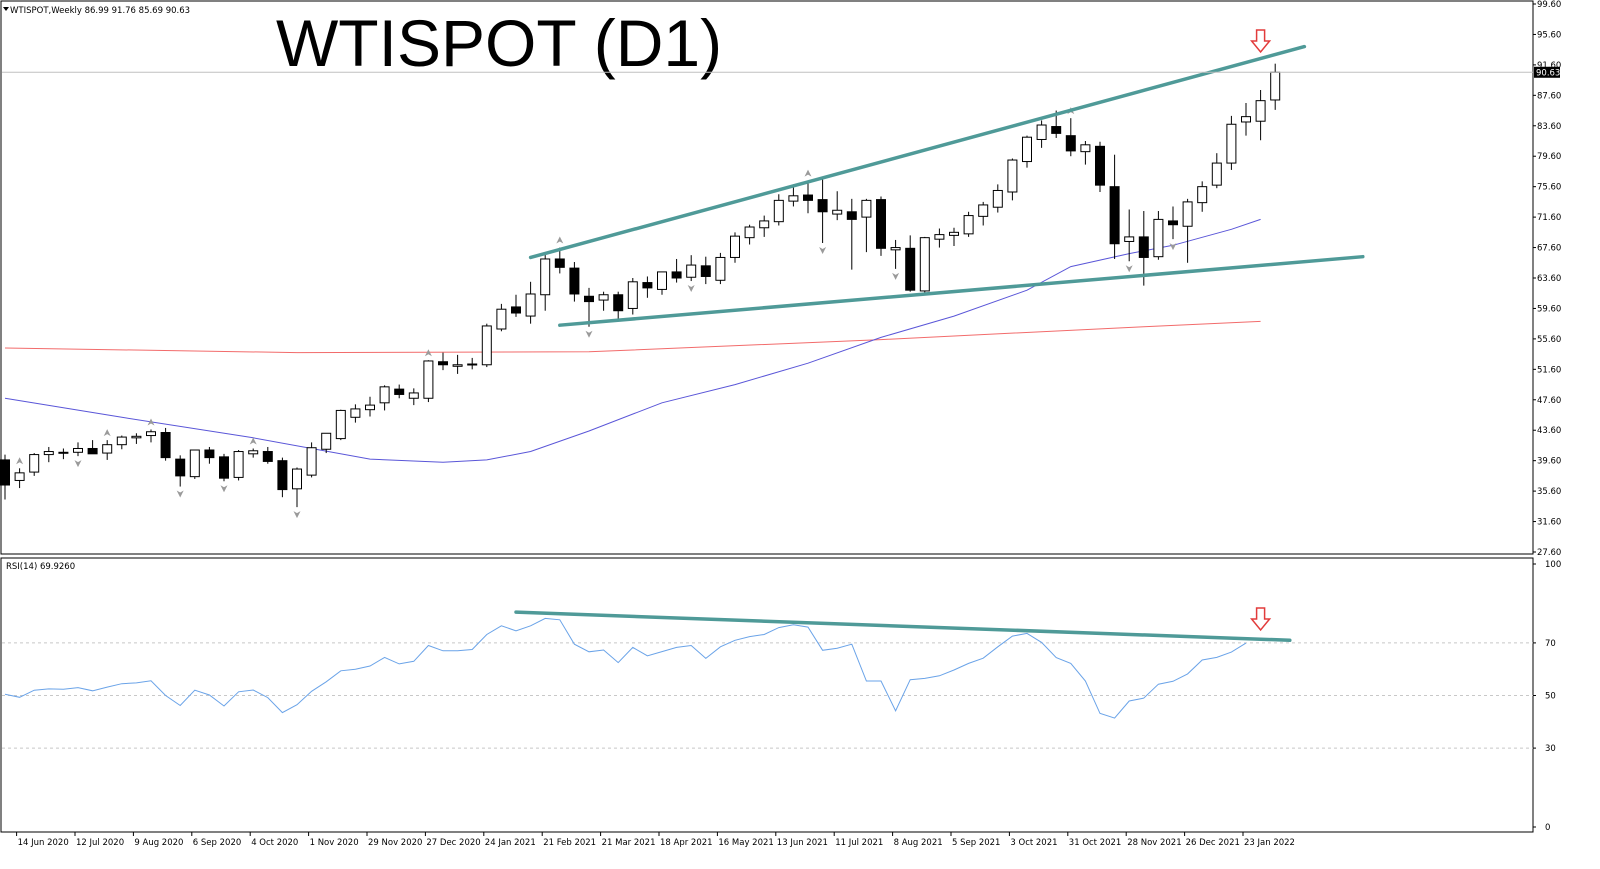 The height and width of the screenshot is (869, 1600). I want to click on current-price-tag-label: 90.63, so click(1548, 73).